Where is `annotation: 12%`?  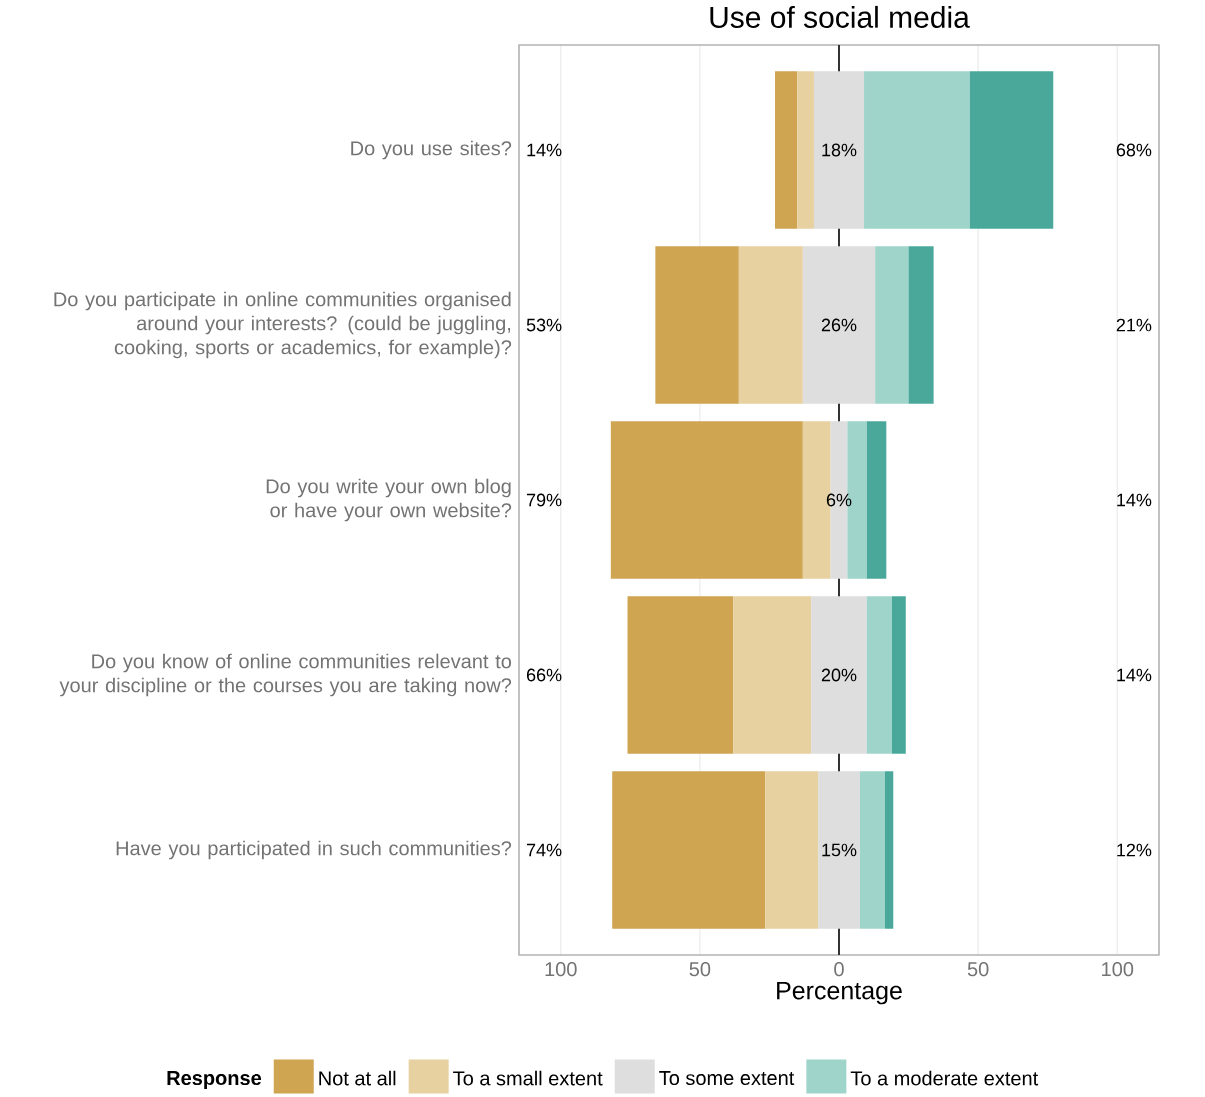
annotation: 12% is located at coordinates (1134, 850).